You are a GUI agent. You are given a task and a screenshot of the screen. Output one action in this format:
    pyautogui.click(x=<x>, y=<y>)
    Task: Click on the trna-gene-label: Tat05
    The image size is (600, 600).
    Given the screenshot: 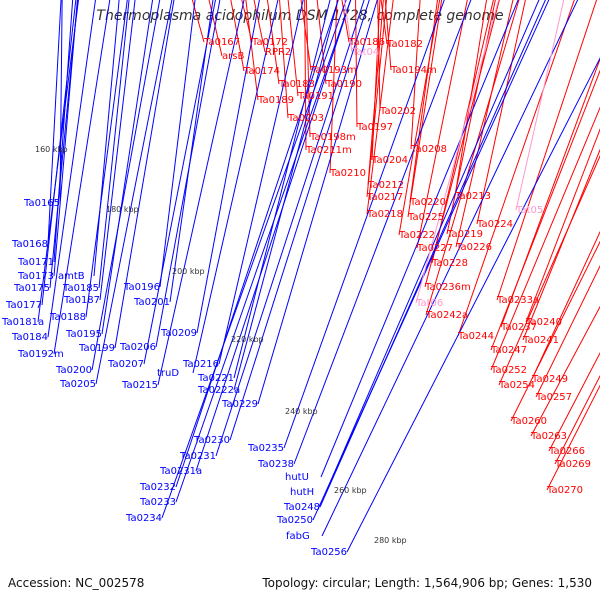 What is the action you would take?
    pyautogui.click(x=529, y=210)
    